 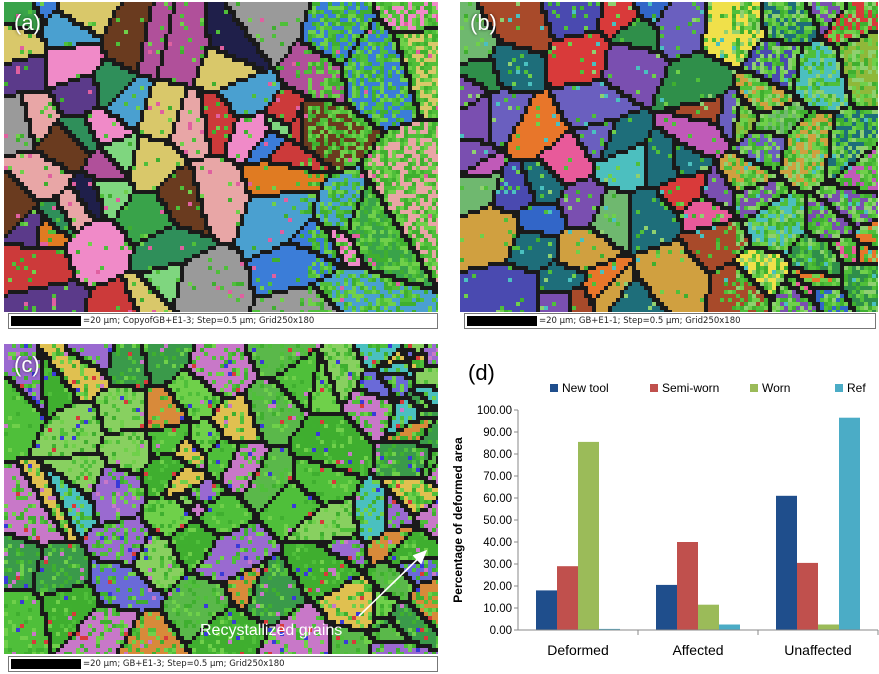 I want to click on y-tick-label: 10.00, so click(x=497, y=609).